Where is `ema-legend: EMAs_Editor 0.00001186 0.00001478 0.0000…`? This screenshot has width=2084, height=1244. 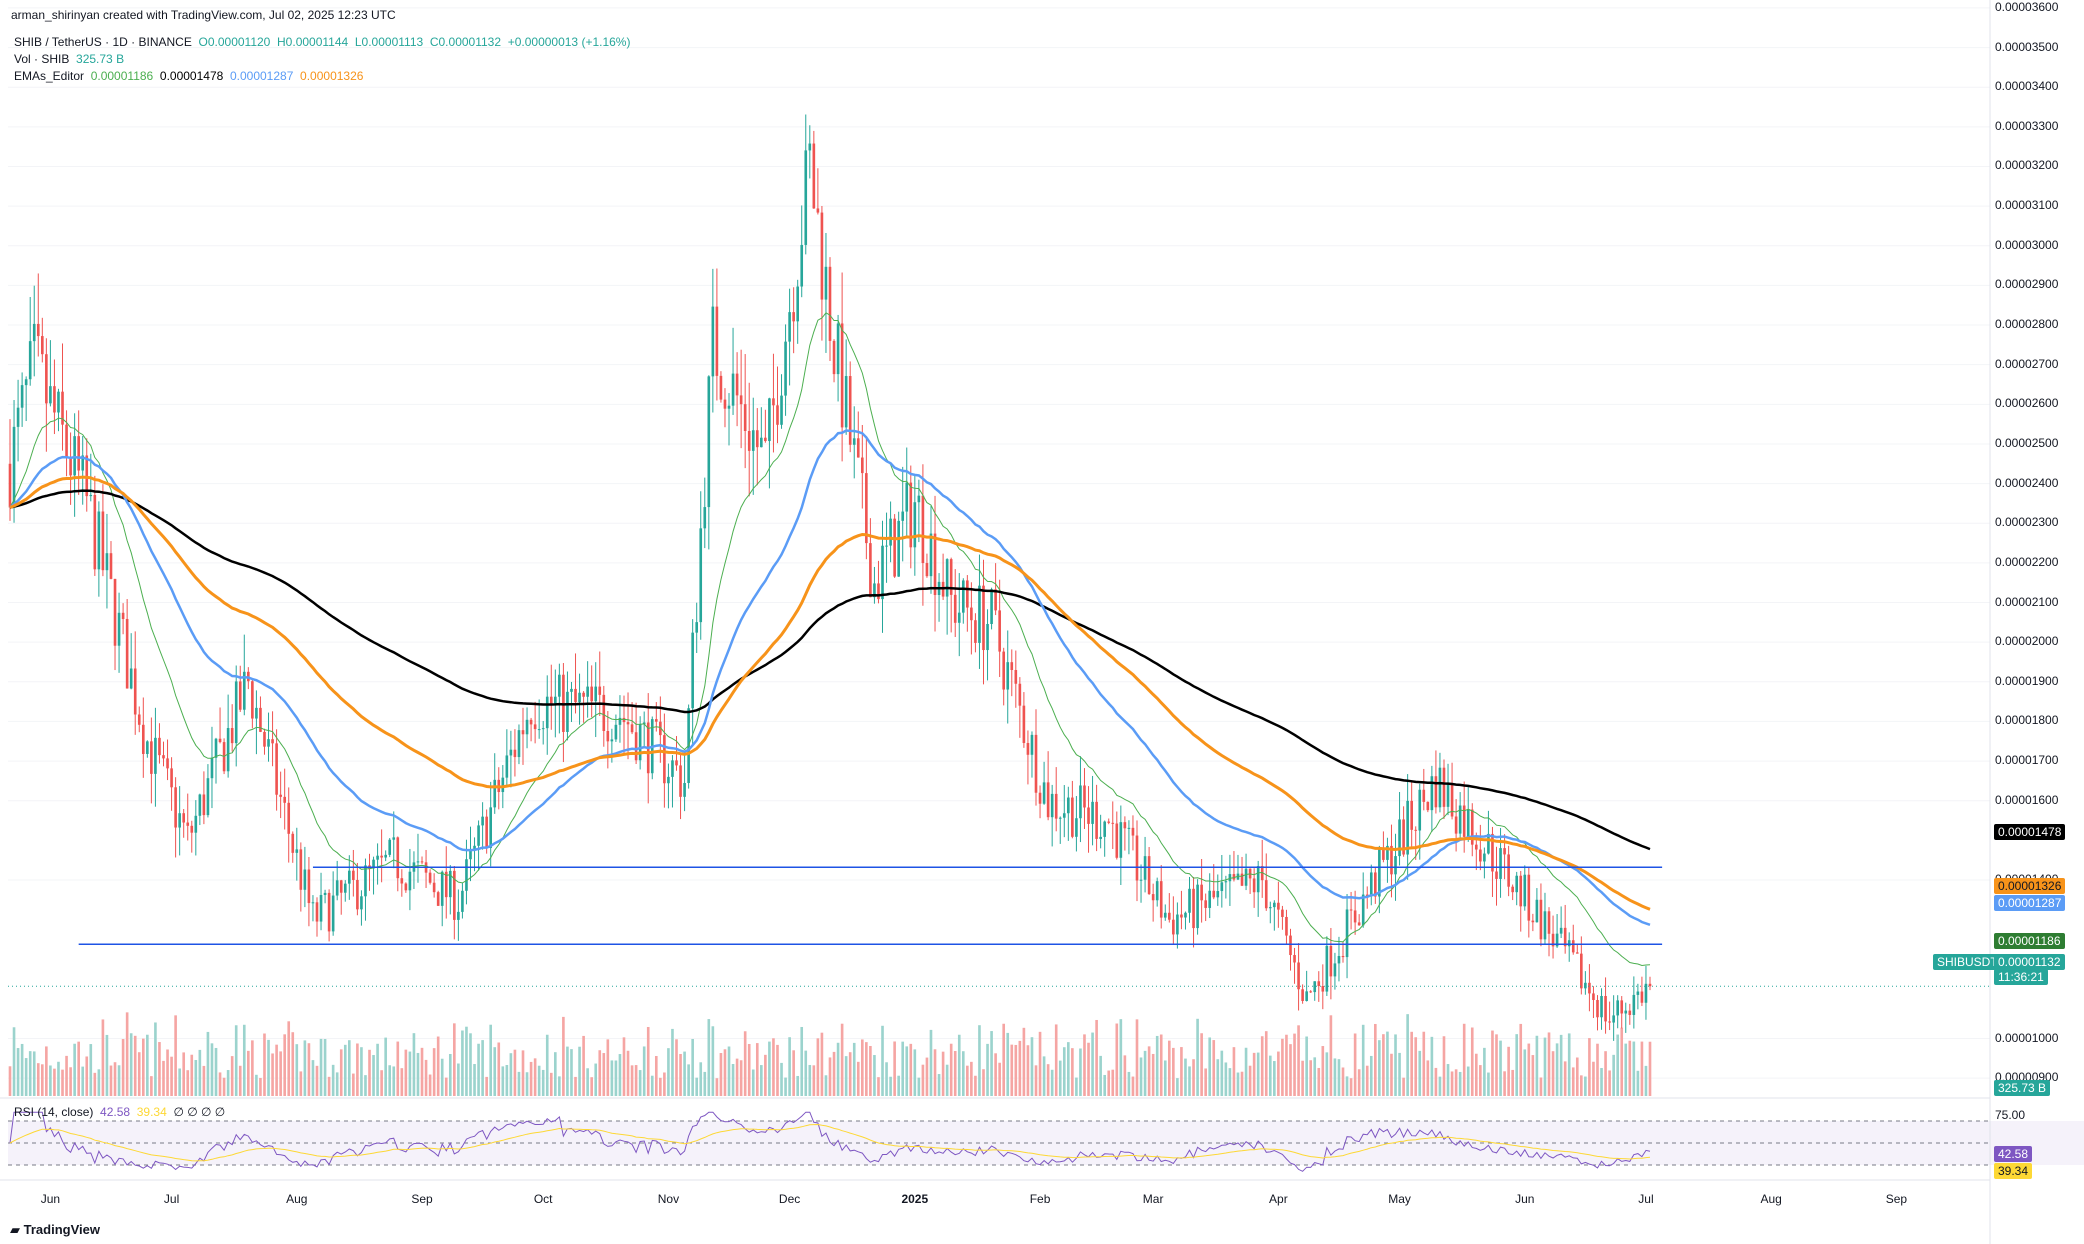
ema-legend: EMAs_Editor 0.00001186 0.00001478 0.0000… is located at coordinates (188, 76).